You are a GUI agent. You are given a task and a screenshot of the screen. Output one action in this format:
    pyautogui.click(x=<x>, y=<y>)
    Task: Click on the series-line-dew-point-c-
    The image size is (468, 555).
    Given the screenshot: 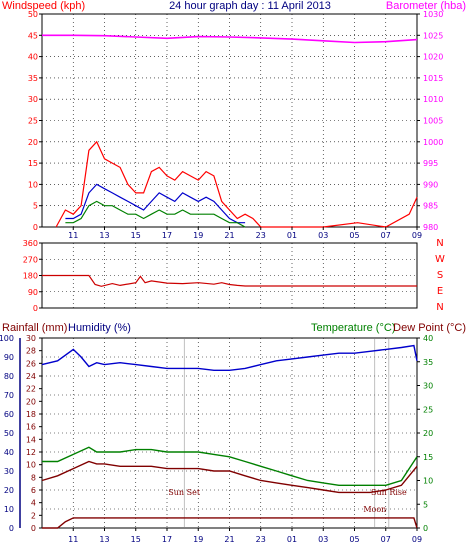 What is the action you would take?
    pyautogui.click(x=229, y=477)
    